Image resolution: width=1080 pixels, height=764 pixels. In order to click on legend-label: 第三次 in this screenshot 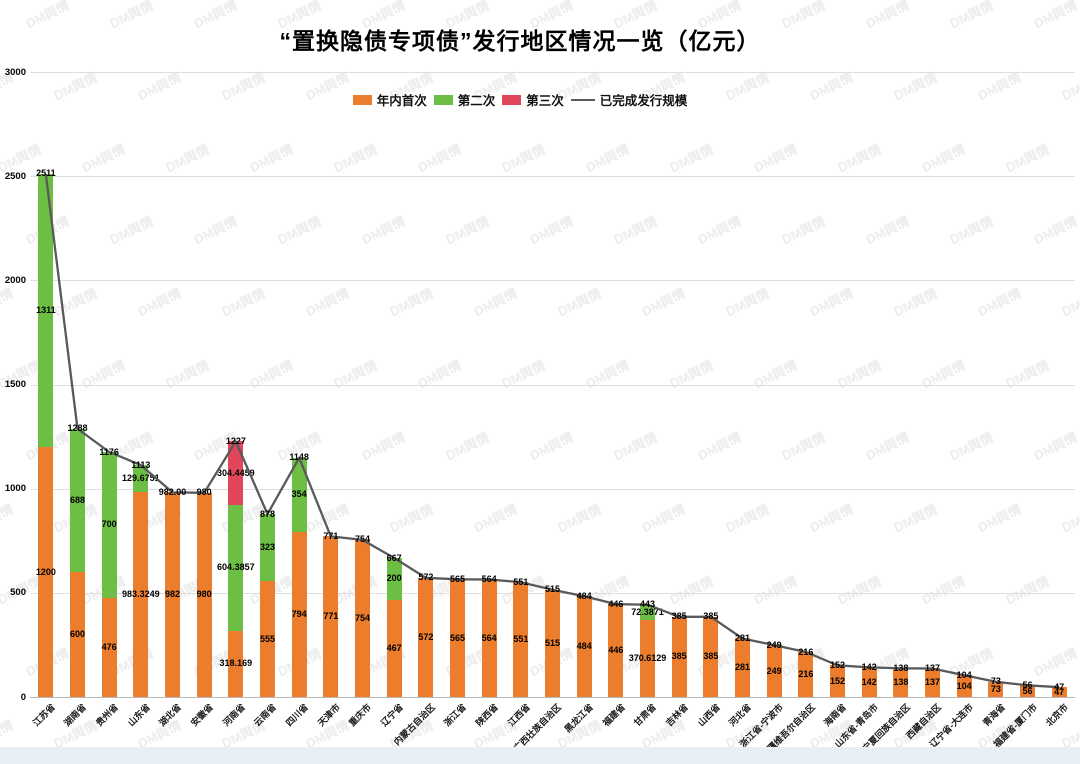, I will do `click(545, 101)`.